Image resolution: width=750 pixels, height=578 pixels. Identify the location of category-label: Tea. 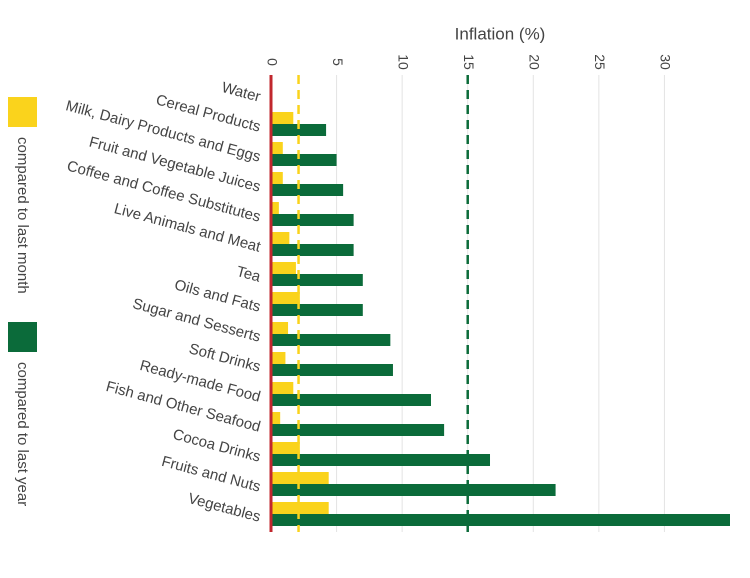
(249, 274).